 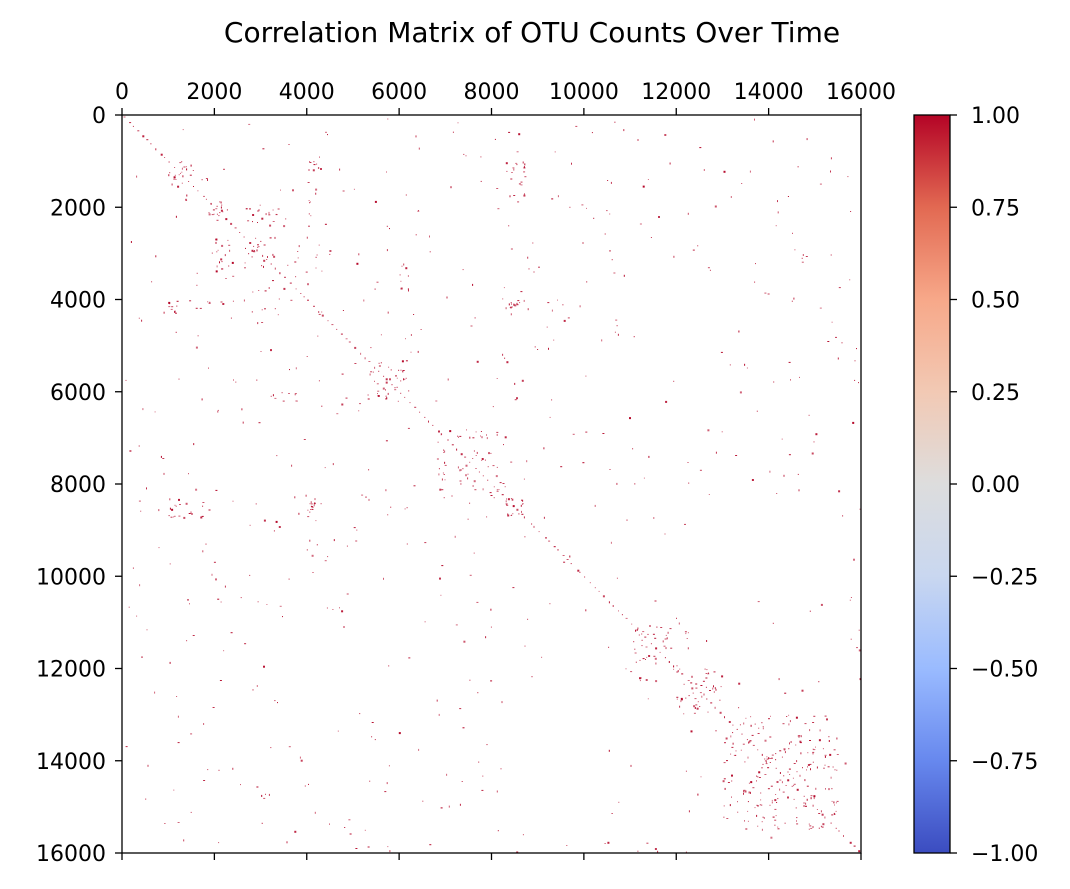 What do you see at coordinates (71, 762) in the screenshot?
I see `y-tick-label: 14000` at bounding box center [71, 762].